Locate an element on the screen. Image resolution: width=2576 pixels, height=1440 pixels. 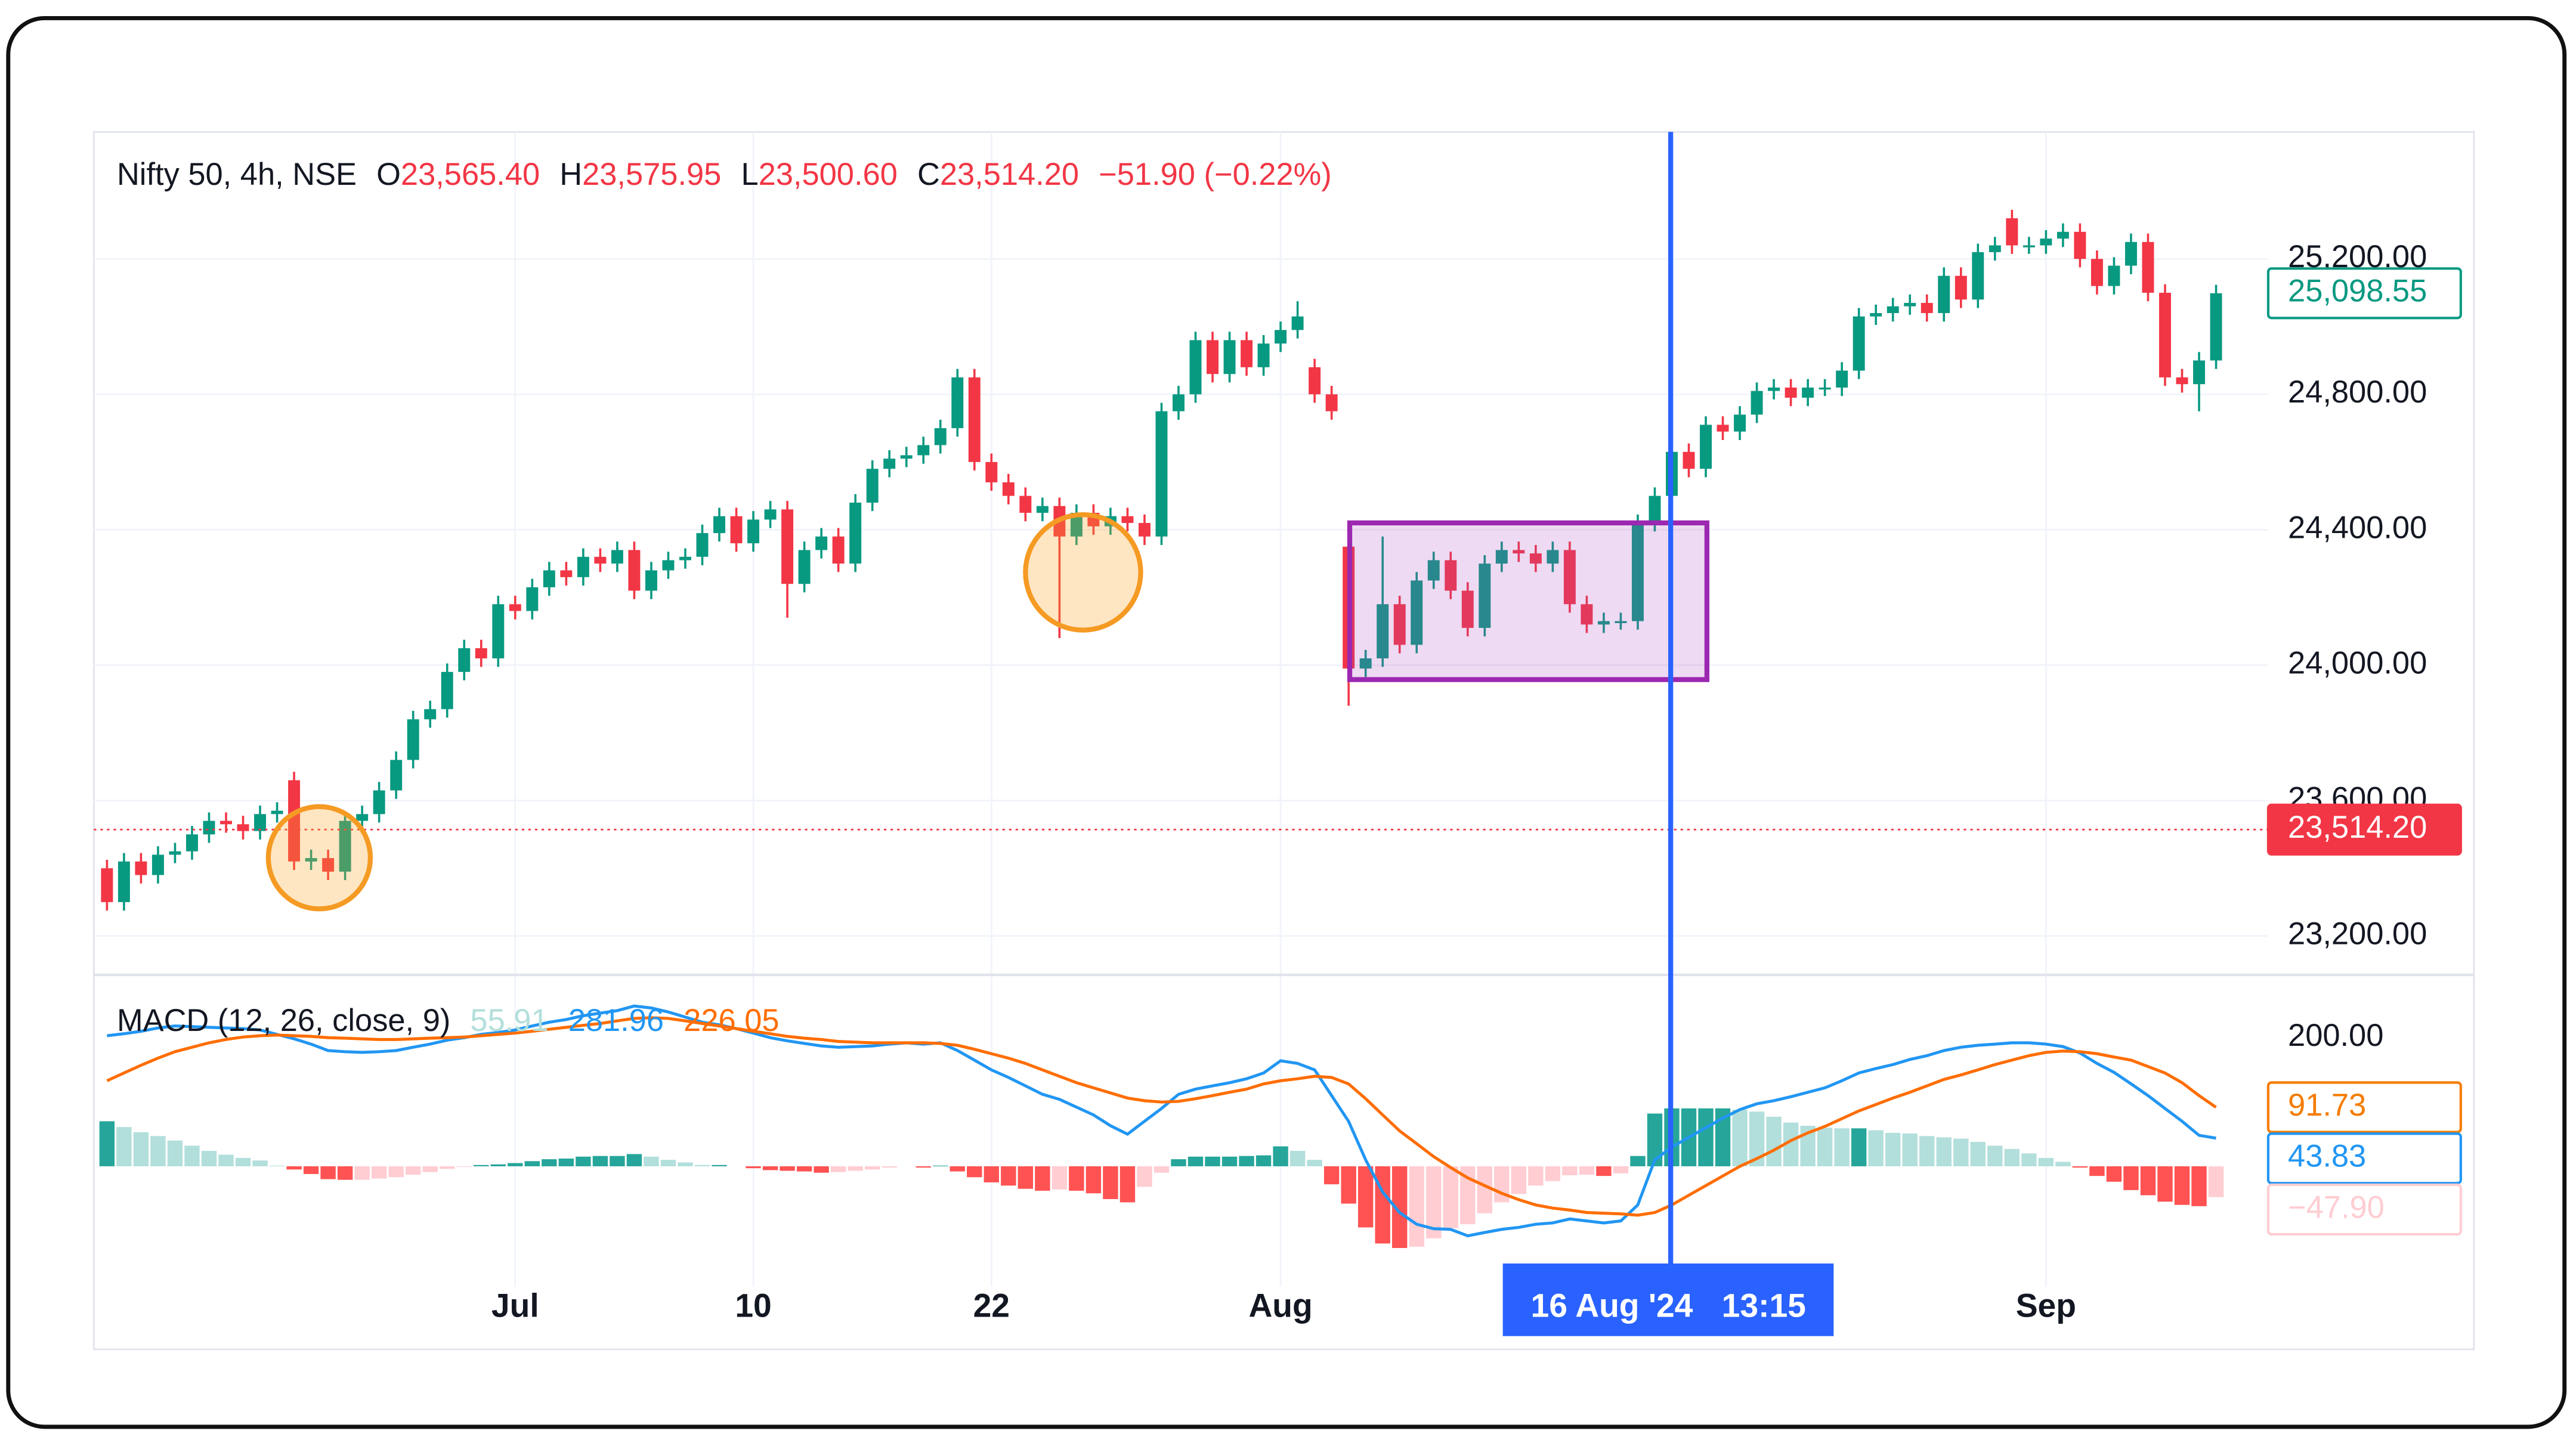
legend-value: 23,575.95 is located at coordinates (651, 174).